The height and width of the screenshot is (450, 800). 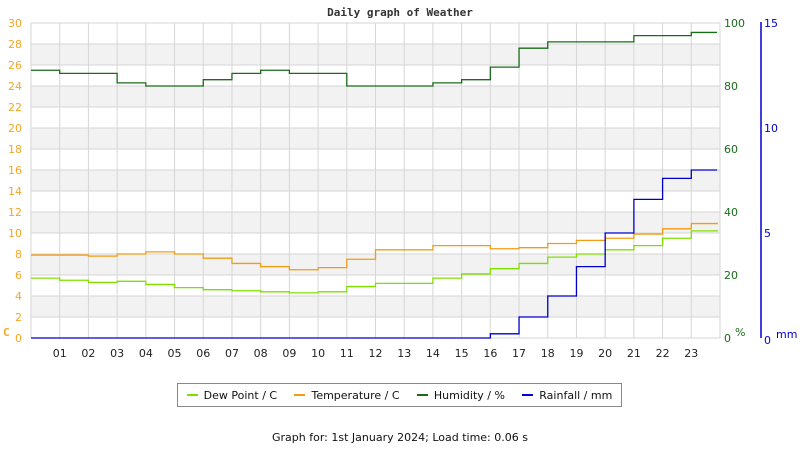 I want to click on svg-text: 40, so click(x=731, y=212).